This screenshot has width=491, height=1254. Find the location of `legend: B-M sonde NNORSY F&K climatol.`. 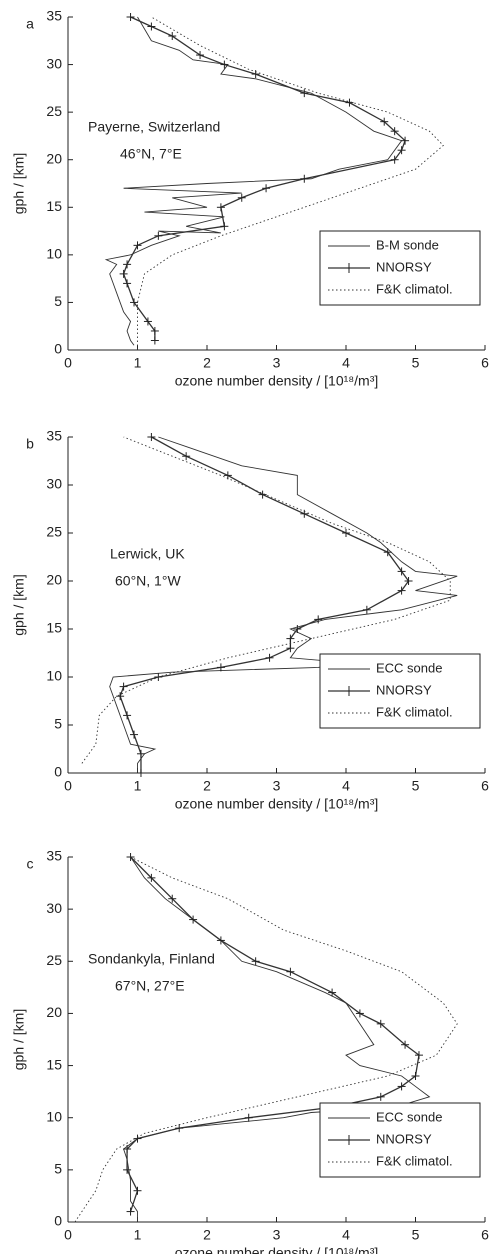

legend: B-M sonde NNORSY F&K climatol. is located at coordinates (400, 268).